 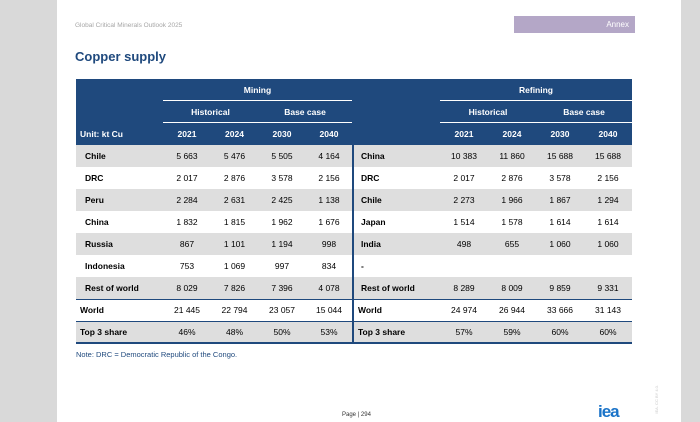 What do you see at coordinates (234, 156) in the screenshot?
I see `mining-value-cell: 5 476` at bounding box center [234, 156].